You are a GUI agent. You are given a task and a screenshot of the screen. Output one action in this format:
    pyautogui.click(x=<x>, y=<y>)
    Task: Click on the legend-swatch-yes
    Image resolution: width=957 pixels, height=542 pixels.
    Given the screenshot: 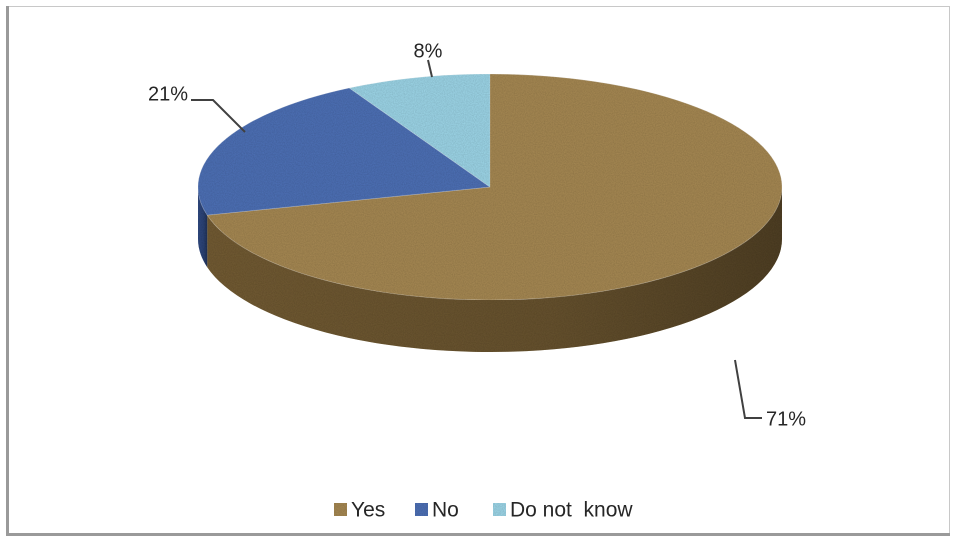 What is the action you would take?
    pyautogui.click(x=340, y=509)
    